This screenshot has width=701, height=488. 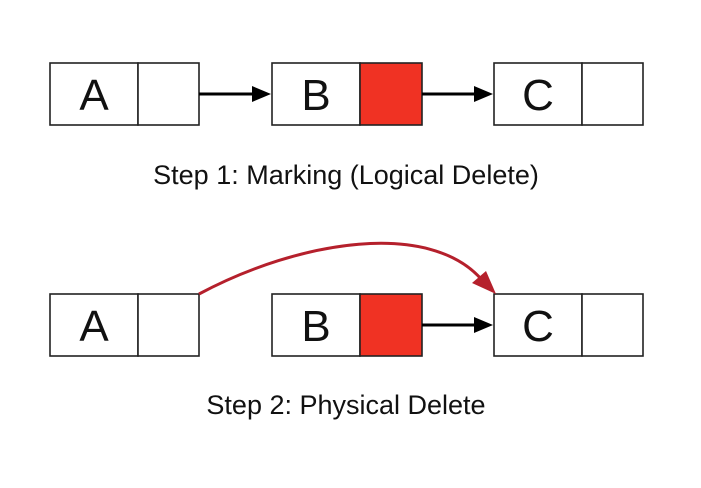 I want to click on step1-node-b-marked-next-field, so click(x=391, y=94).